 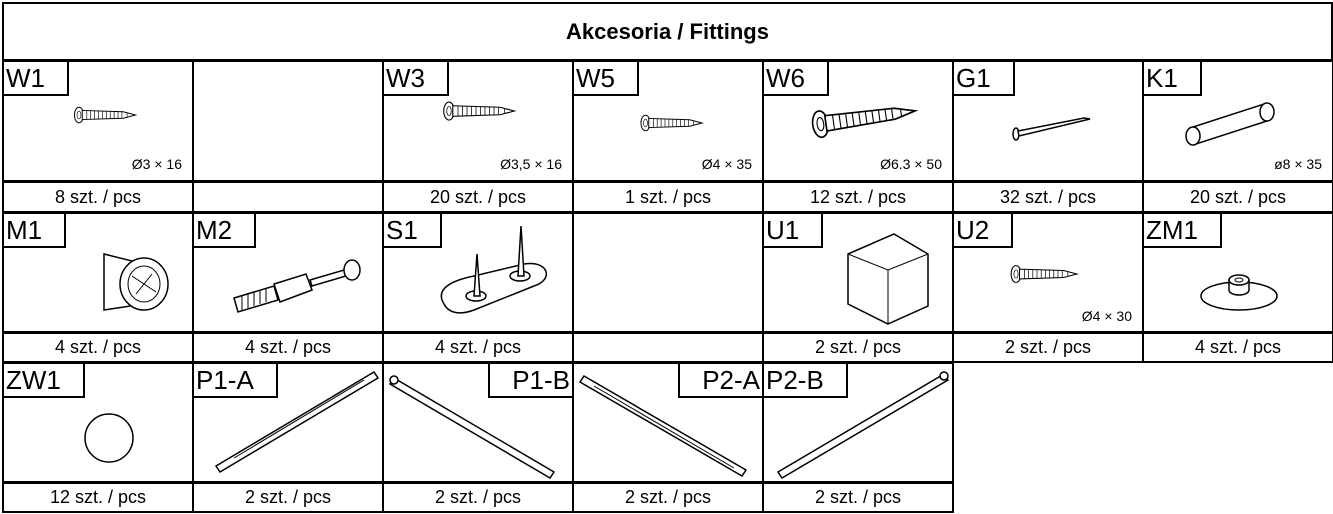 What do you see at coordinates (794, 231) in the screenshot?
I see `code-label: U1` at bounding box center [794, 231].